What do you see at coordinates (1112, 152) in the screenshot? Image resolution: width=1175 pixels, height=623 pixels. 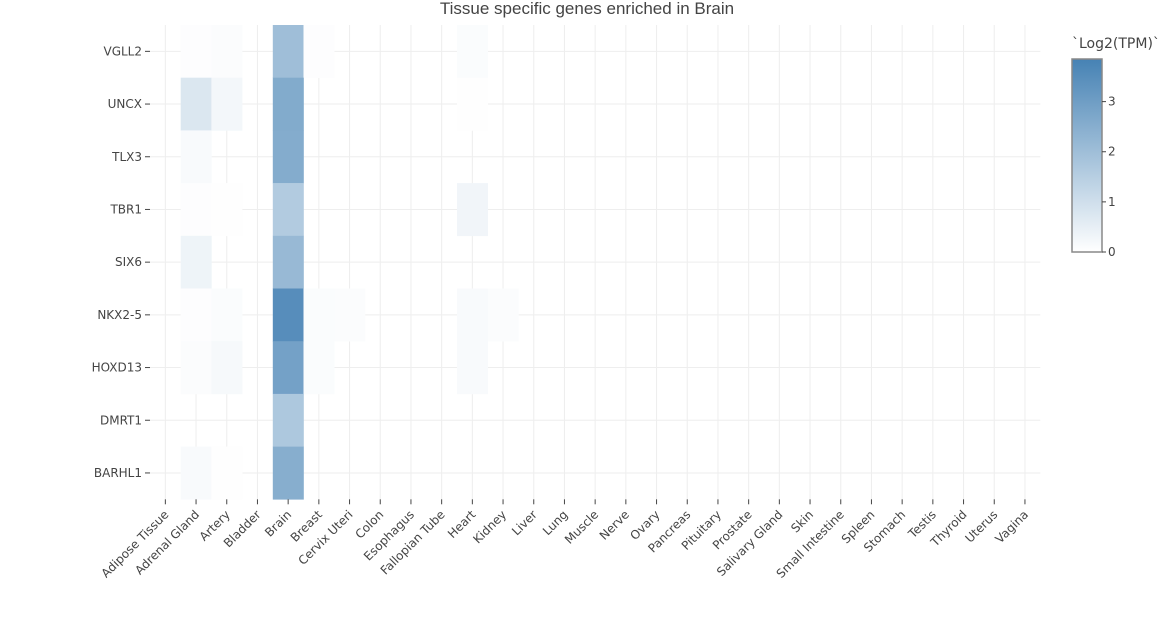 I see `colorbar-tick-label: 2` at bounding box center [1112, 152].